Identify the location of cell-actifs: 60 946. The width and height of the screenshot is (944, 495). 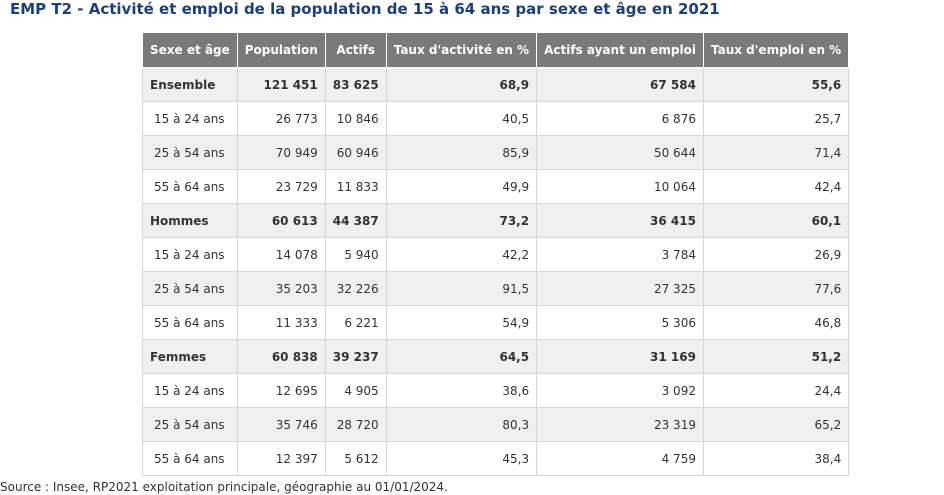
(355, 152).